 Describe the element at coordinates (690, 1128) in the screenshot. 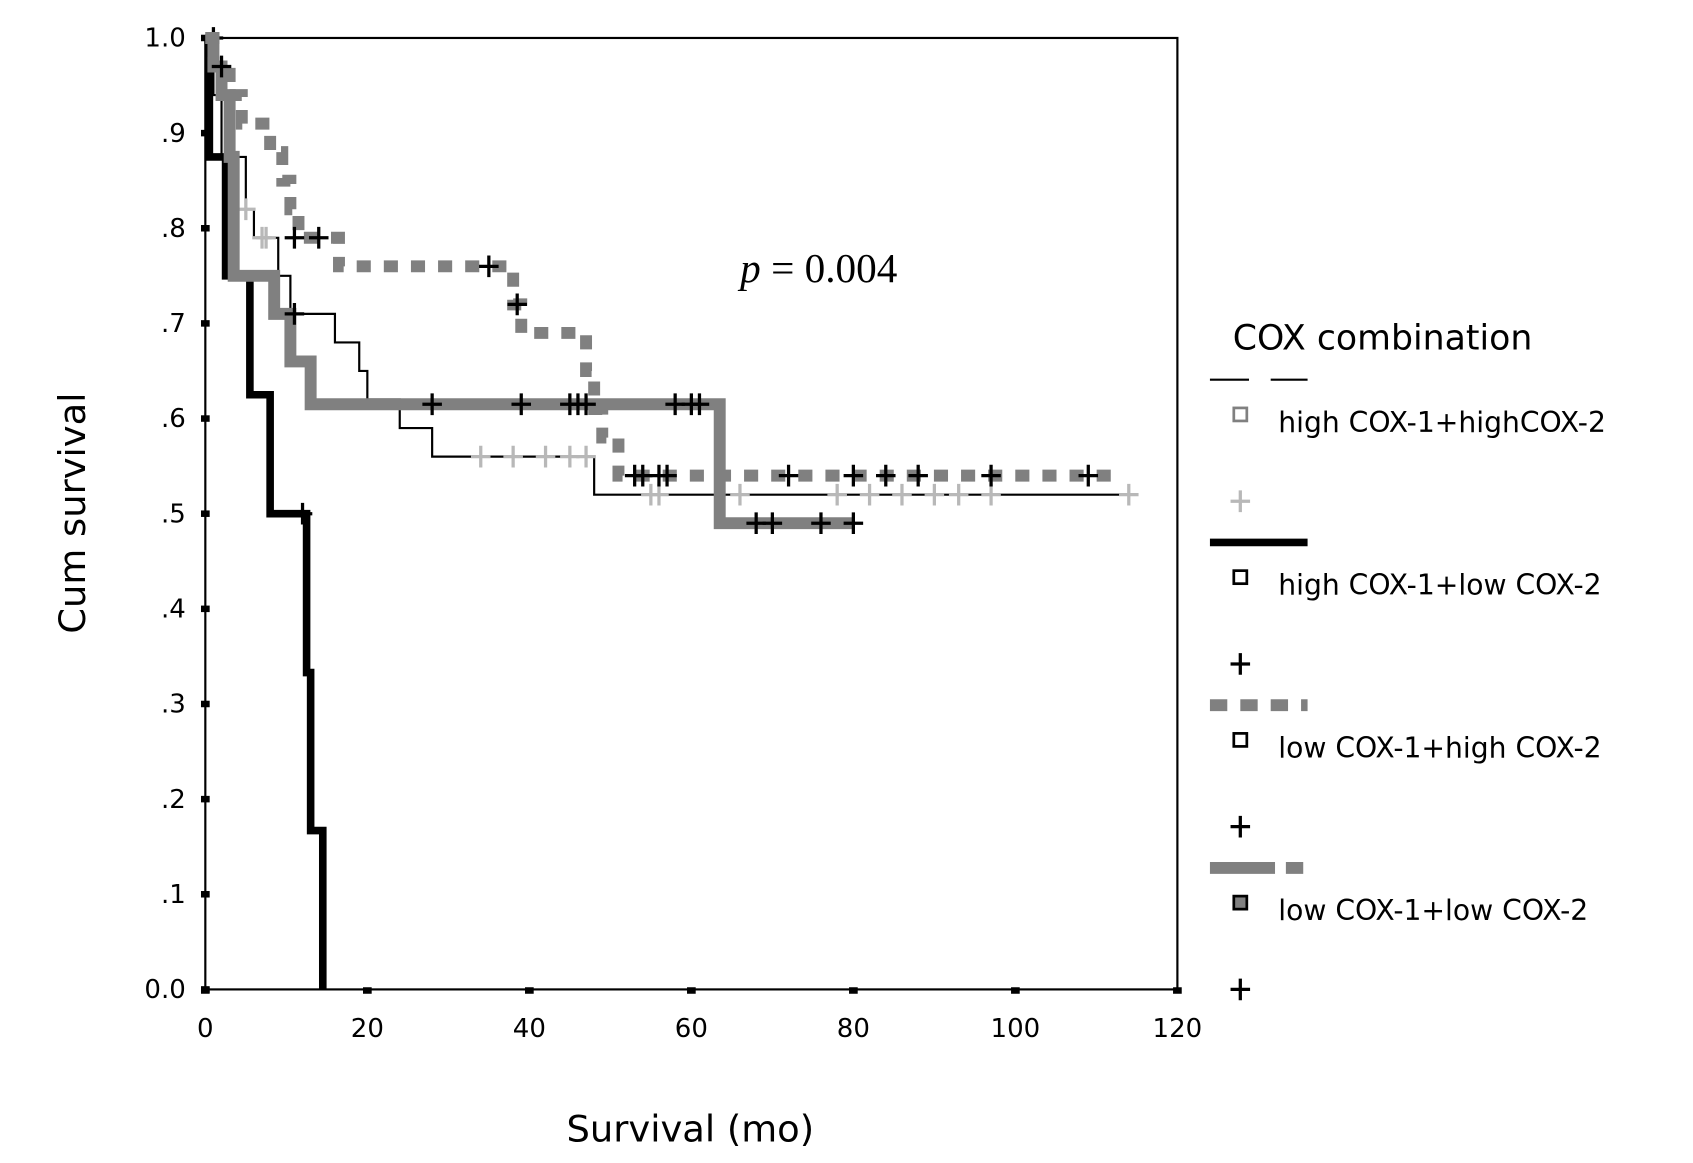

I see `x-axis-label: Survival (mo)` at that location.